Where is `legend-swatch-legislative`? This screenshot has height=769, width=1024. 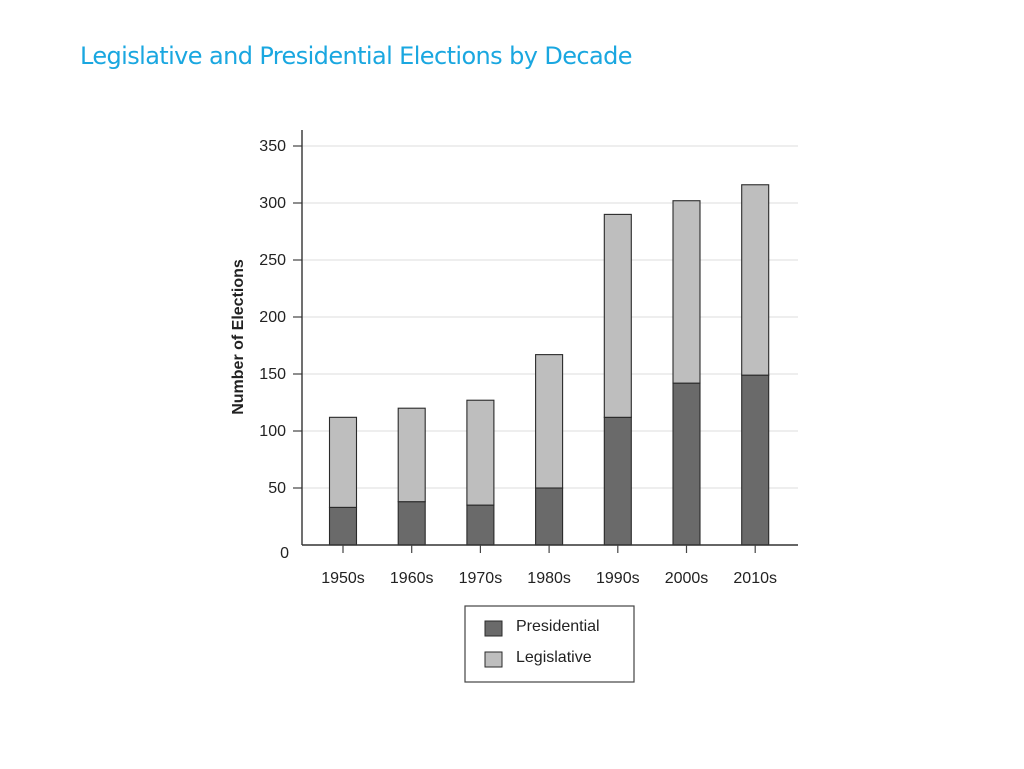
legend-swatch-legislative is located at coordinates (493, 659).